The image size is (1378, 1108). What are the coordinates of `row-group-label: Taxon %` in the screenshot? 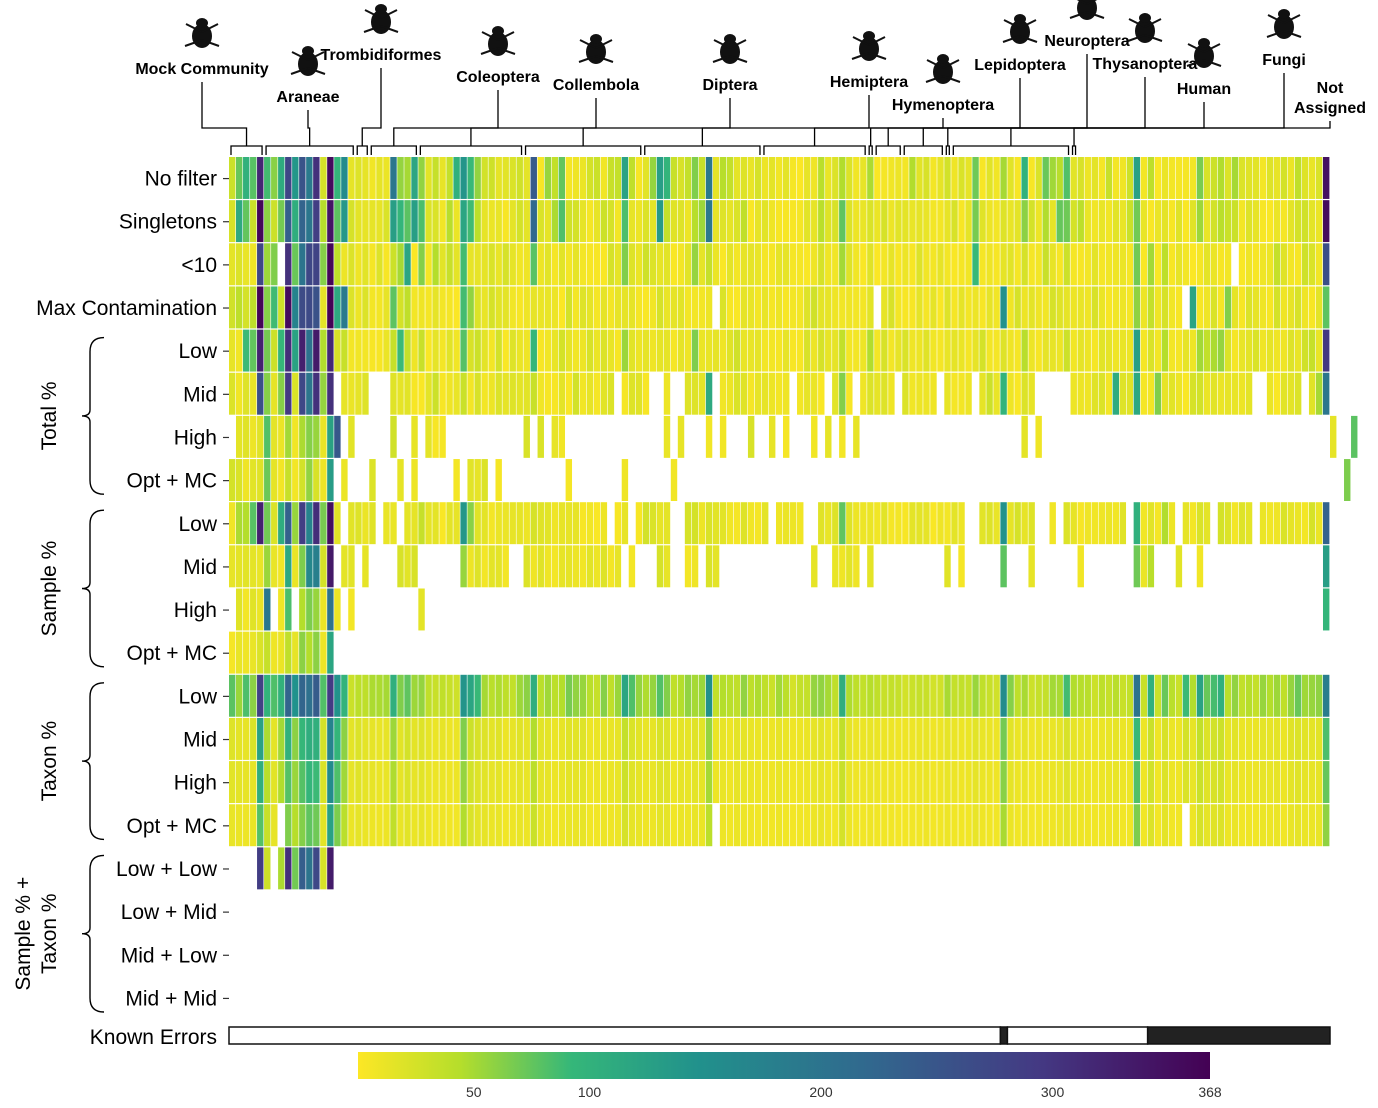 It's located at (49, 933).